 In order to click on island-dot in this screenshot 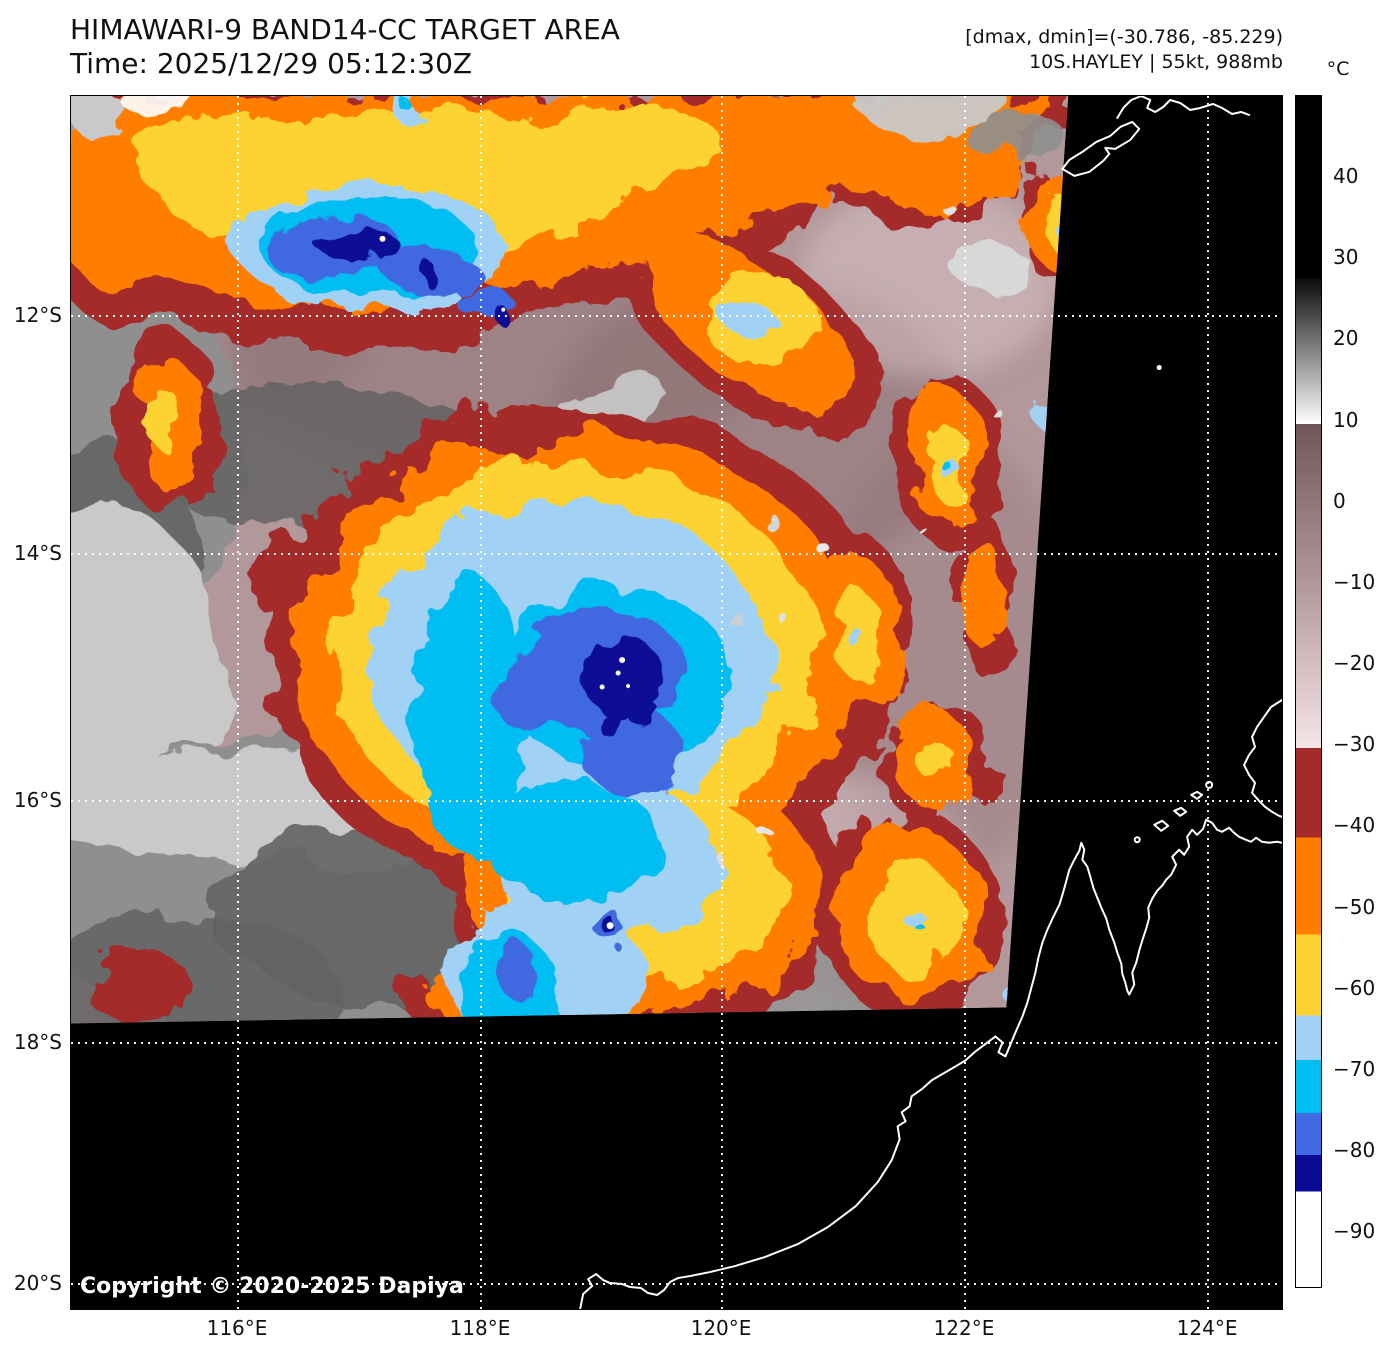, I will do `click(1159, 368)`.